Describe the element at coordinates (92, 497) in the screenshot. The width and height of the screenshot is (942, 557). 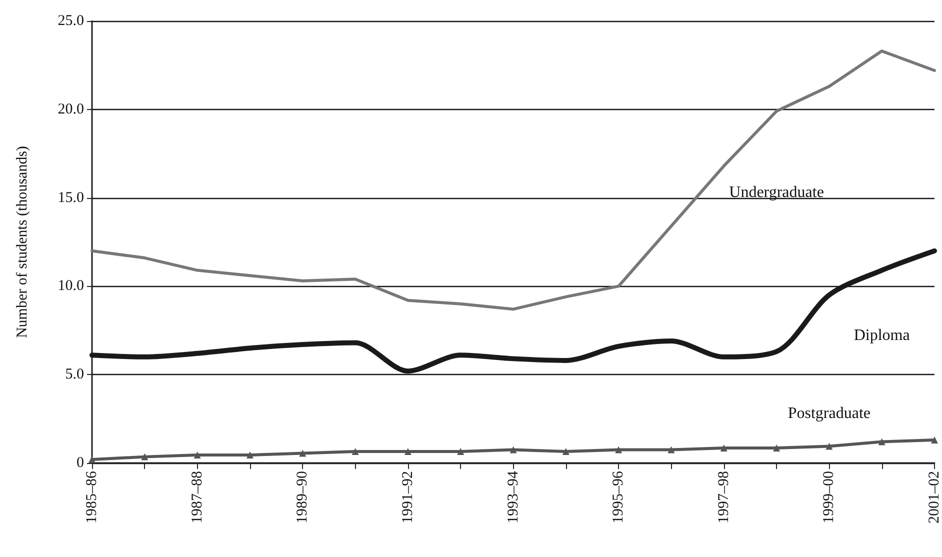
I see `x-tick-label: 1985–86` at that location.